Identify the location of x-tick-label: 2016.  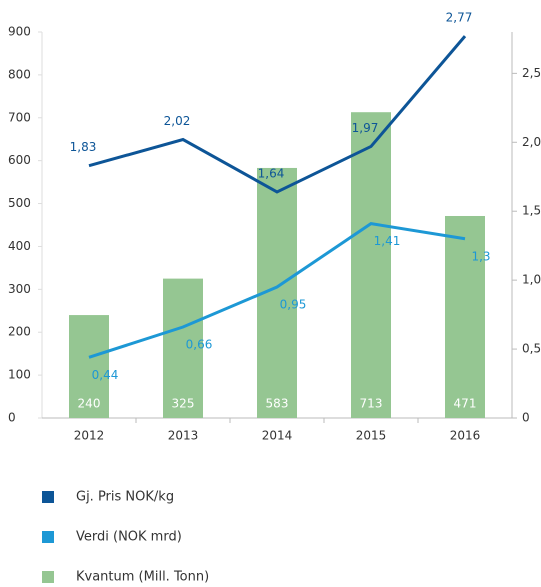
(465, 436).